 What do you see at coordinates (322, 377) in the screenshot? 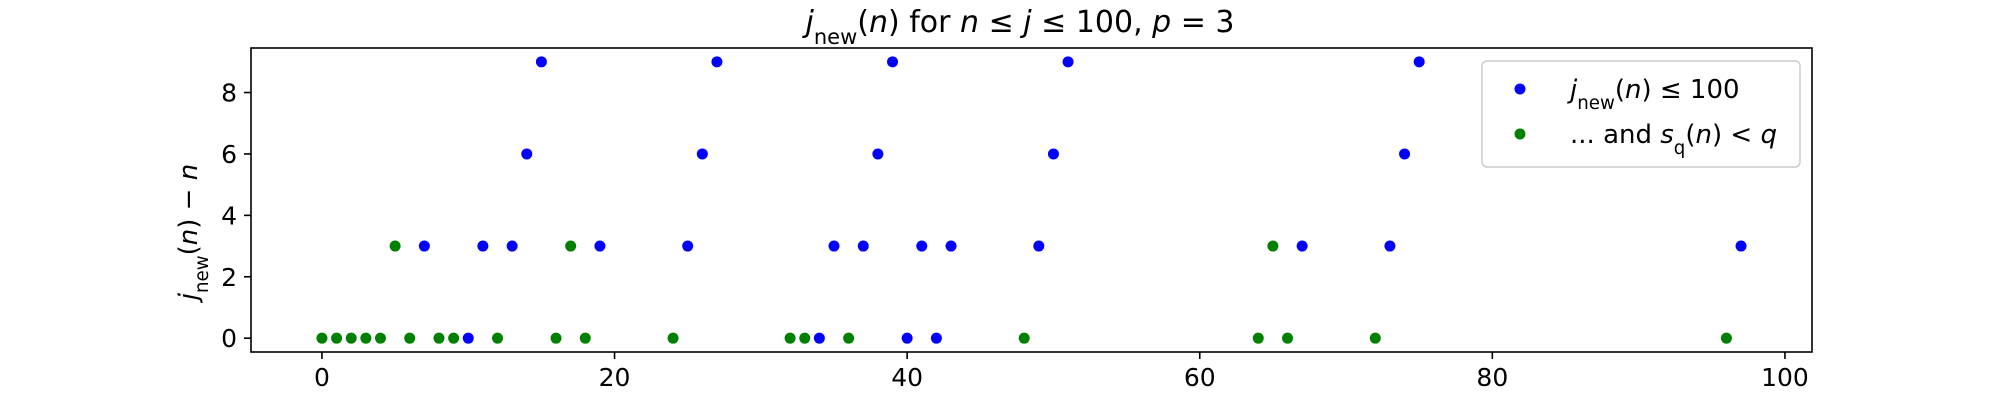
I see `x-tick-label: 0` at bounding box center [322, 377].